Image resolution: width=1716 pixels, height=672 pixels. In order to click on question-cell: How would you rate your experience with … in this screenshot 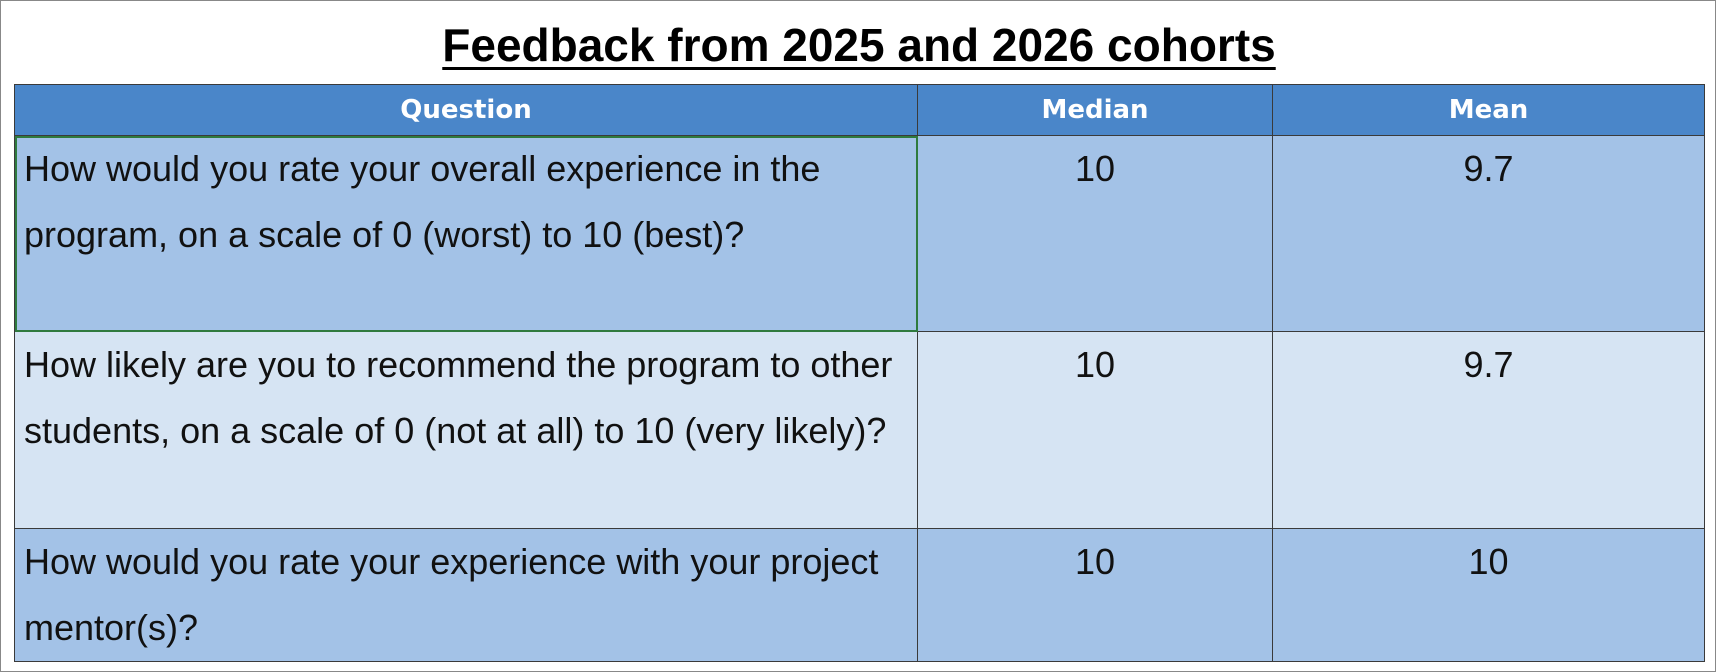, I will do `click(466, 595)`.